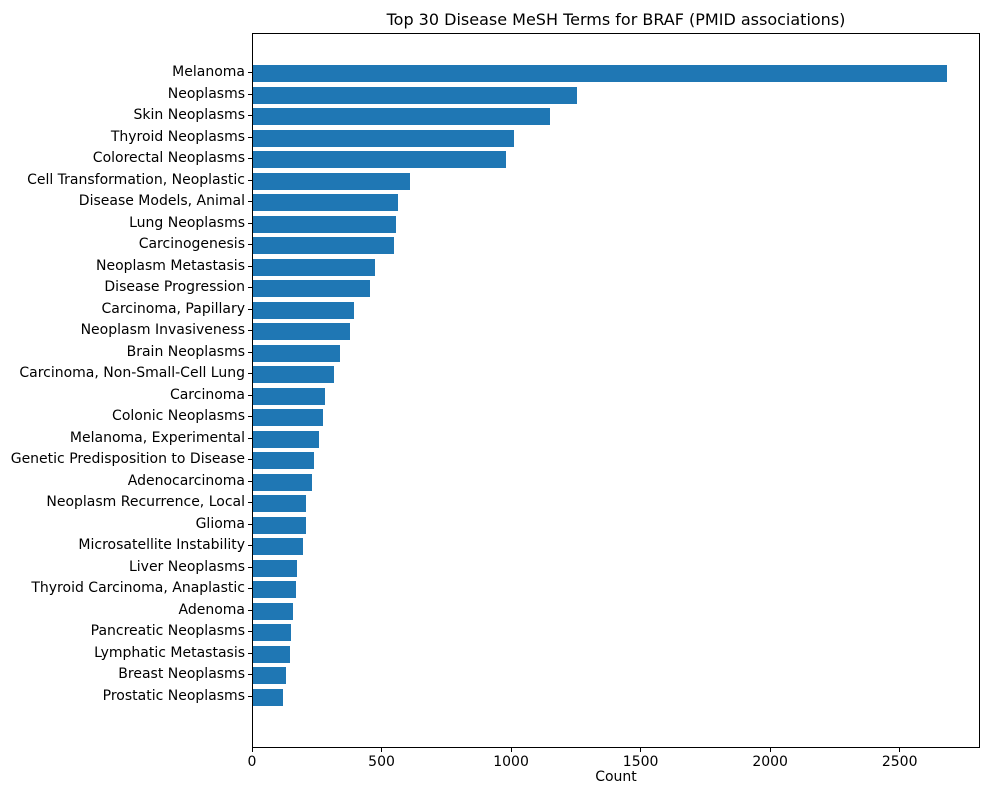  Describe the element at coordinates (185, 351) in the screenshot. I see `y-tick-label: Brain Neoplasms` at that location.